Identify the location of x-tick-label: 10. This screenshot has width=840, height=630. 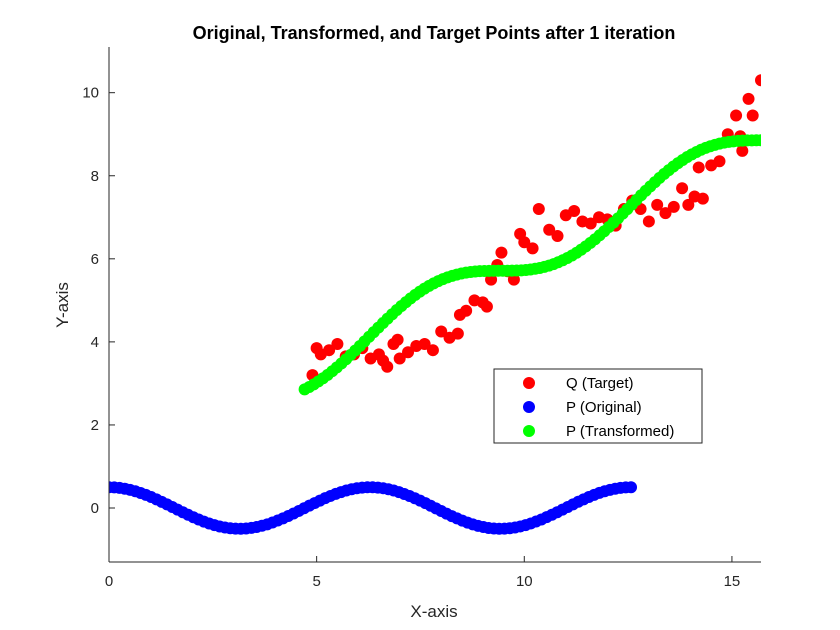
(524, 581).